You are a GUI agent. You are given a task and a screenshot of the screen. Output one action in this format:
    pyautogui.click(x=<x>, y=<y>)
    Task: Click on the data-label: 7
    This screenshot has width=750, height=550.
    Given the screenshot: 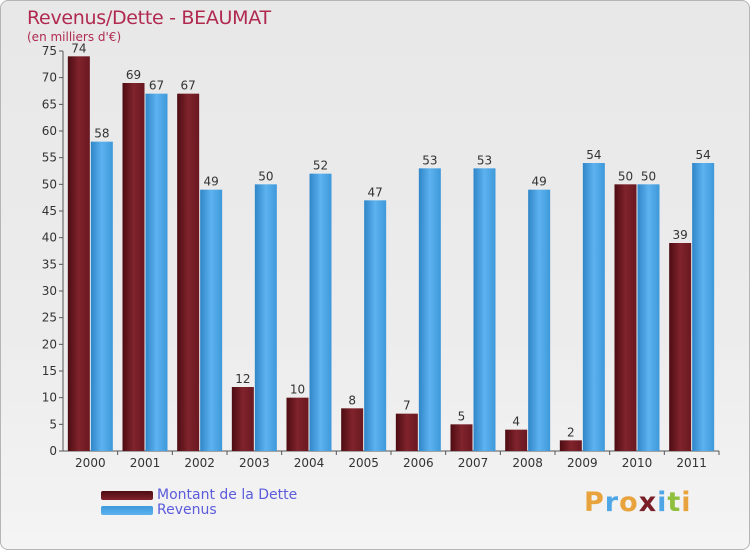 What is the action you would take?
    pyautogui.click(x=407, y=406)
    